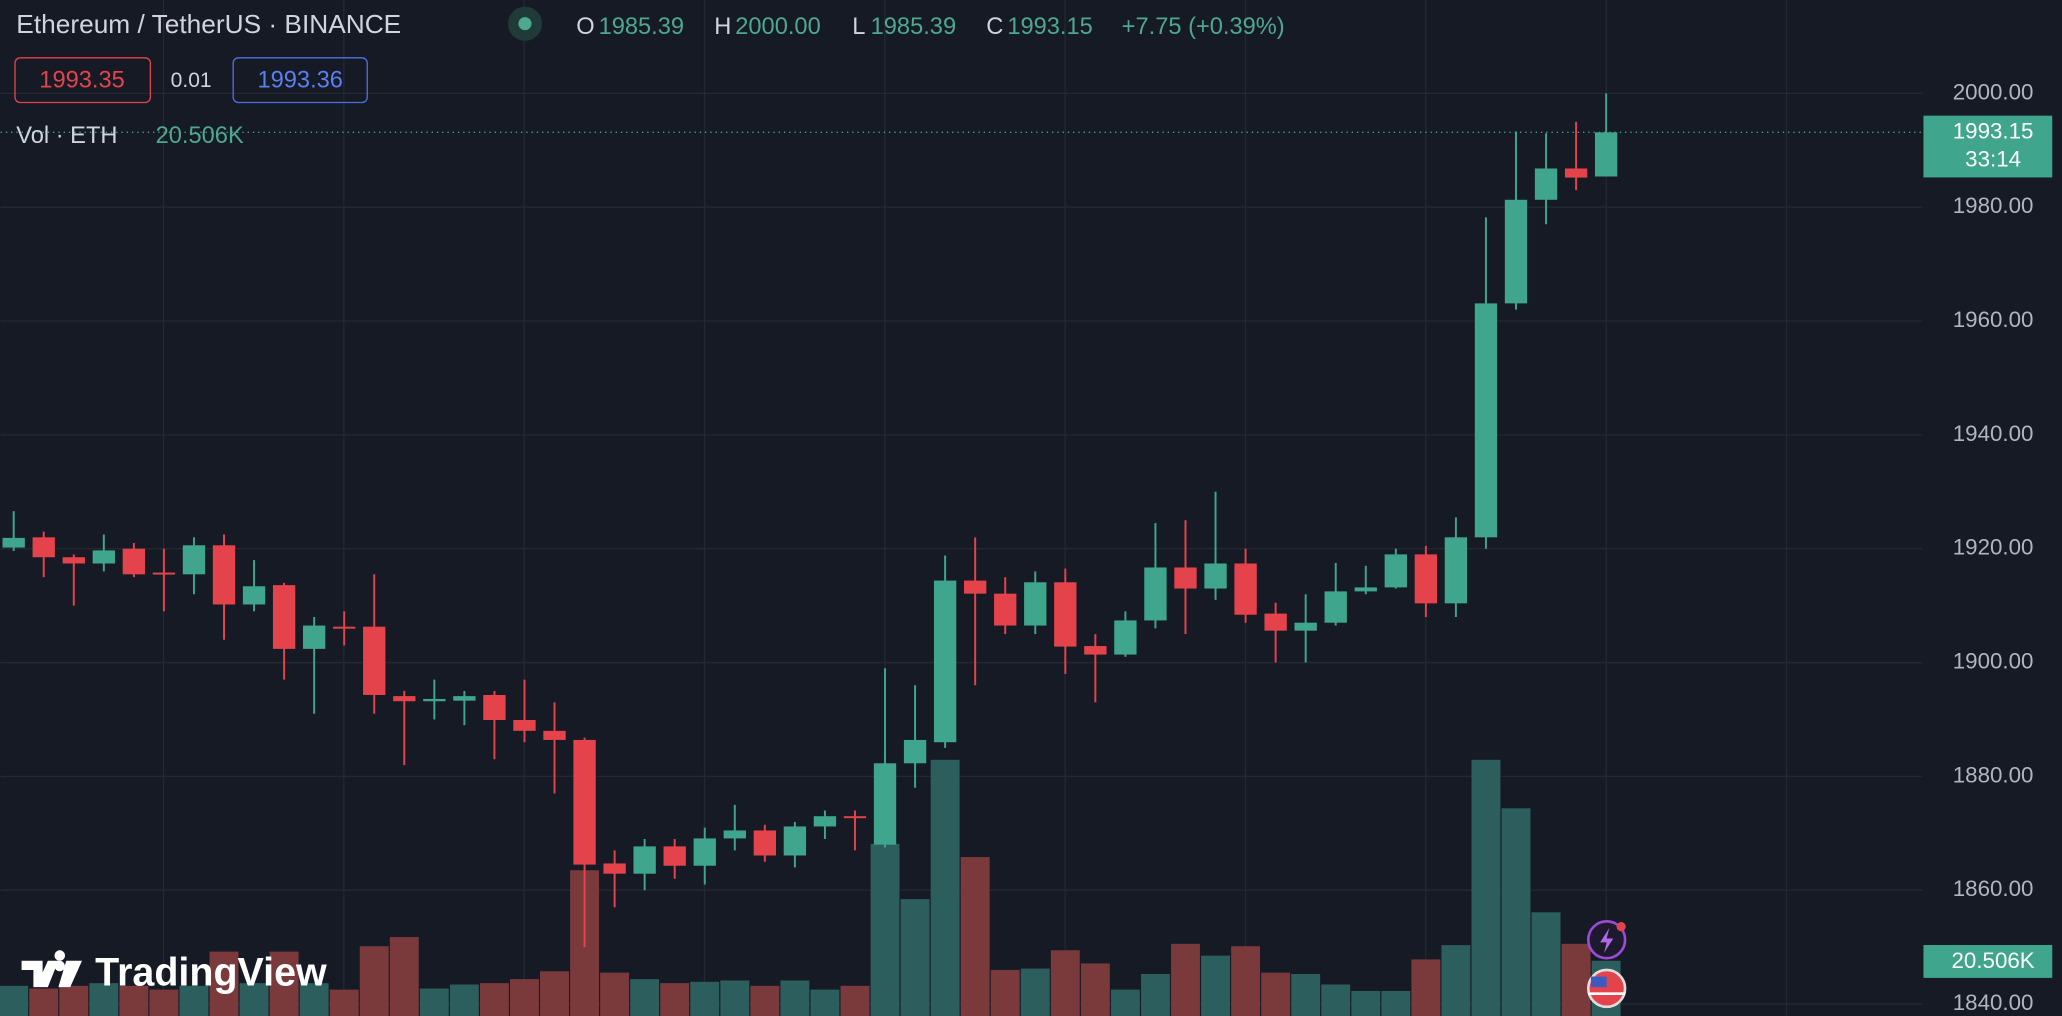 This screenshot has height=1016, width=2062. I want to click on y-tick-label: 1920.00, so click(1993, 547).